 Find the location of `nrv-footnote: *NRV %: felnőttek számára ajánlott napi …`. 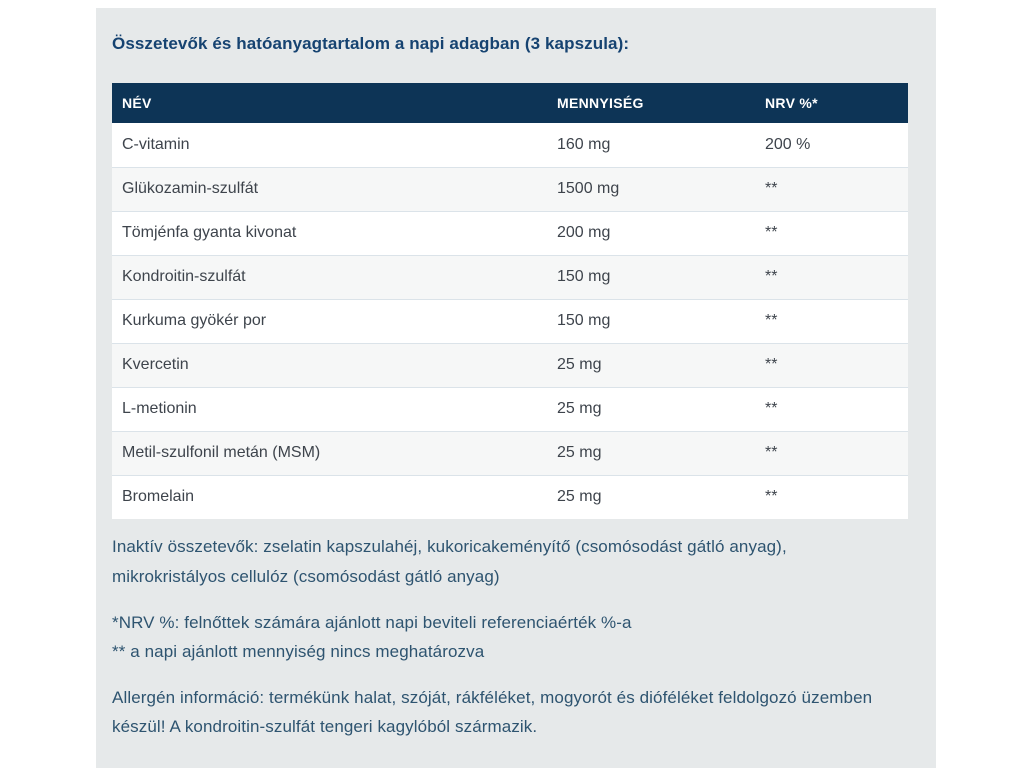

nrv-footnote: *NRV %: felnőttek számára ajánlott napi … is located at coordinates (372, 637).